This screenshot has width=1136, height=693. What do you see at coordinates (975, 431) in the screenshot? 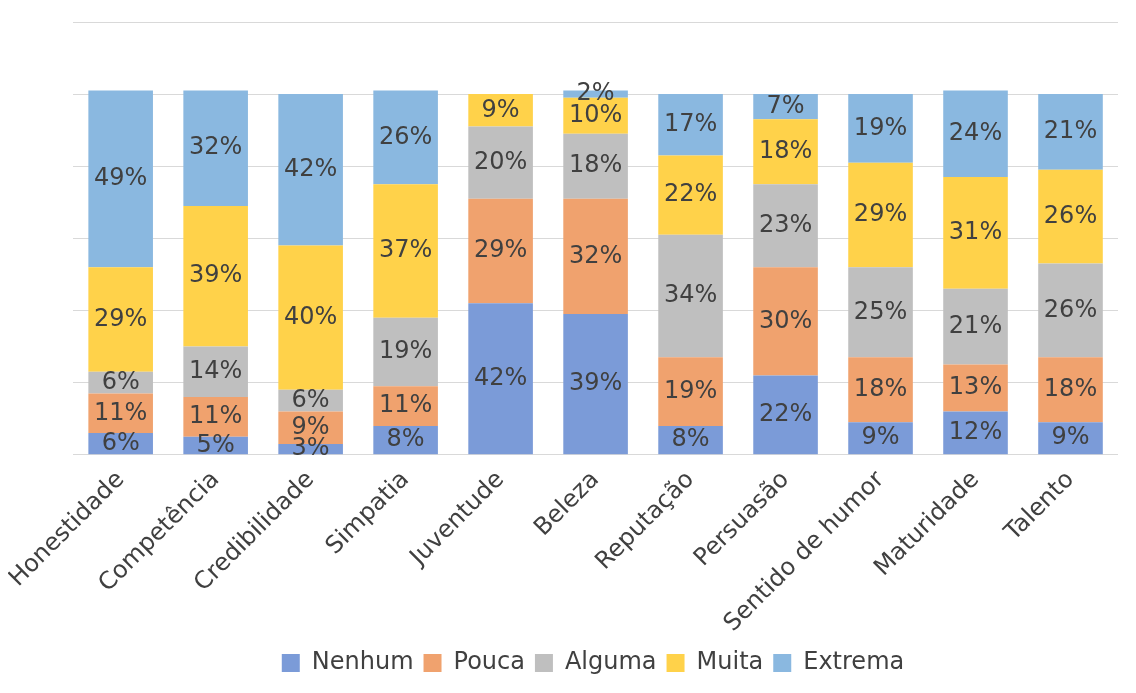
I see `data-label: 12%` at bounding box center [975, 431].